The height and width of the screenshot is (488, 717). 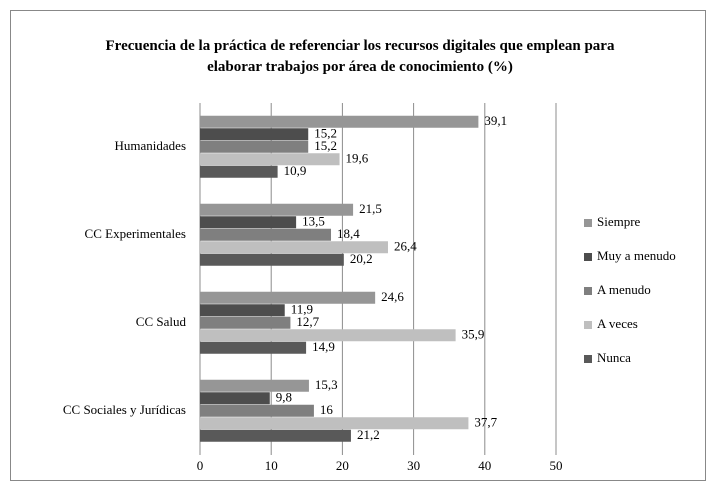 What do you see at coordinates (619, 221) in the screenshot?
I see `legend-label: Siempre` at bounding box center [619, 221].